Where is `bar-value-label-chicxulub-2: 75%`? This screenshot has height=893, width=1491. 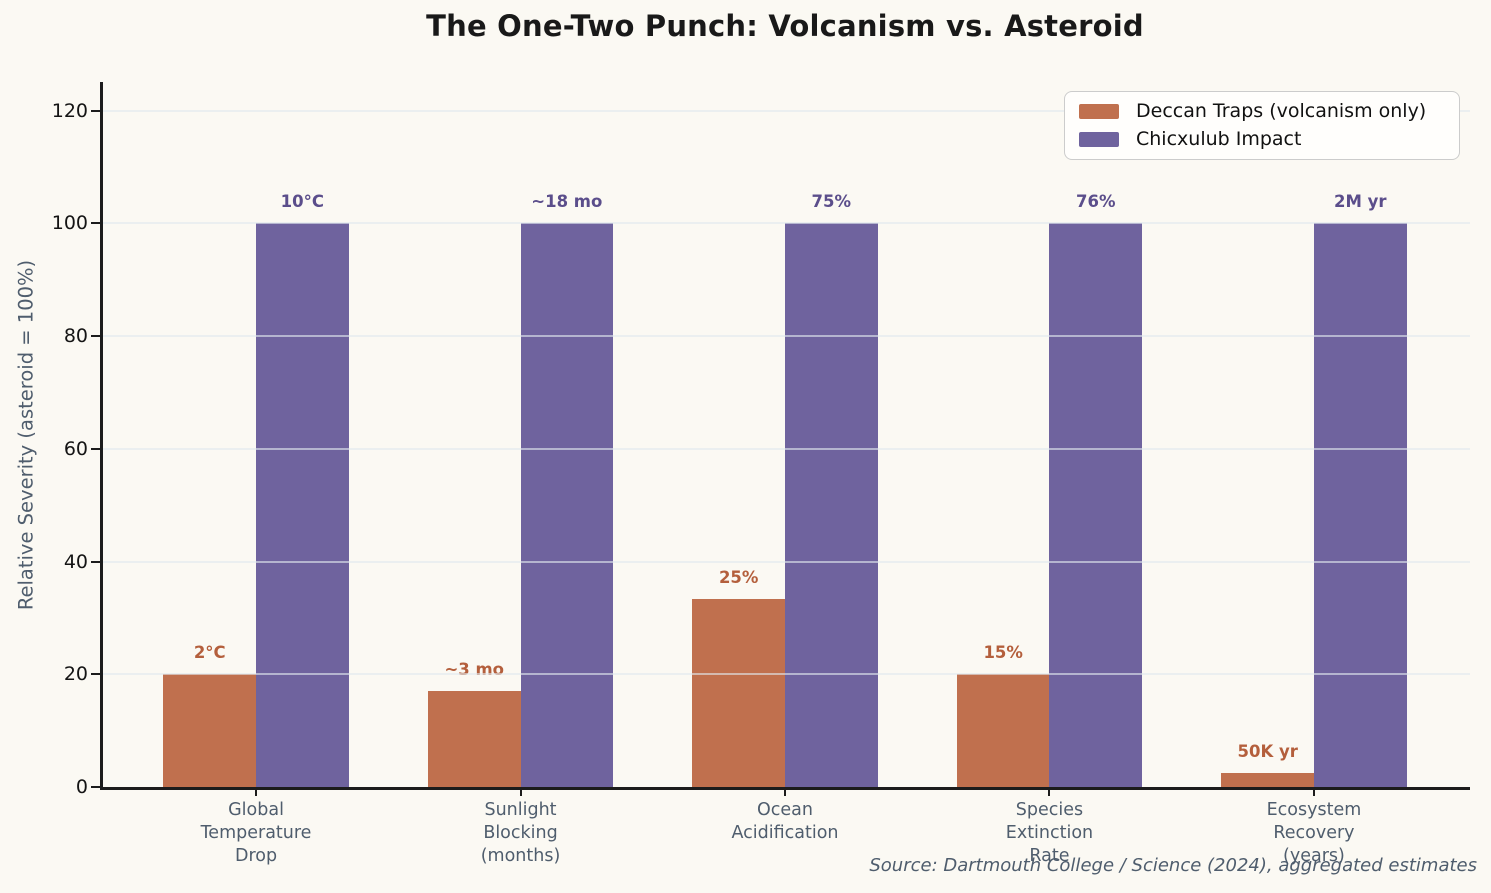
bar-value-label-chicxulub-2: 75% is located at coordinates (831, 202).